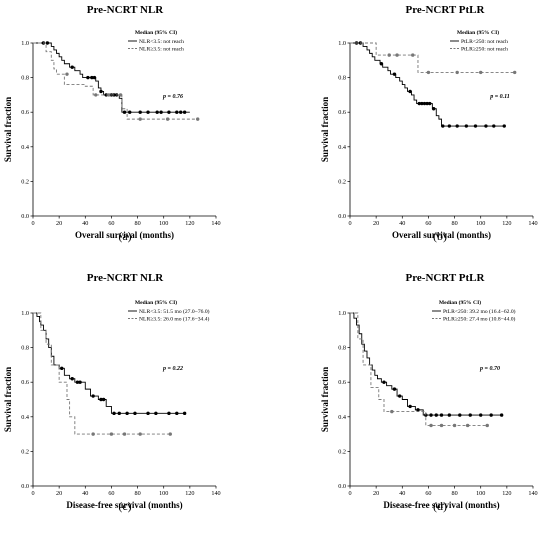 Image resolution: width=550 pixels, height=538 pixels. I want to click on legend-entry: NLR<3.5: not reach, so click(161, 42).